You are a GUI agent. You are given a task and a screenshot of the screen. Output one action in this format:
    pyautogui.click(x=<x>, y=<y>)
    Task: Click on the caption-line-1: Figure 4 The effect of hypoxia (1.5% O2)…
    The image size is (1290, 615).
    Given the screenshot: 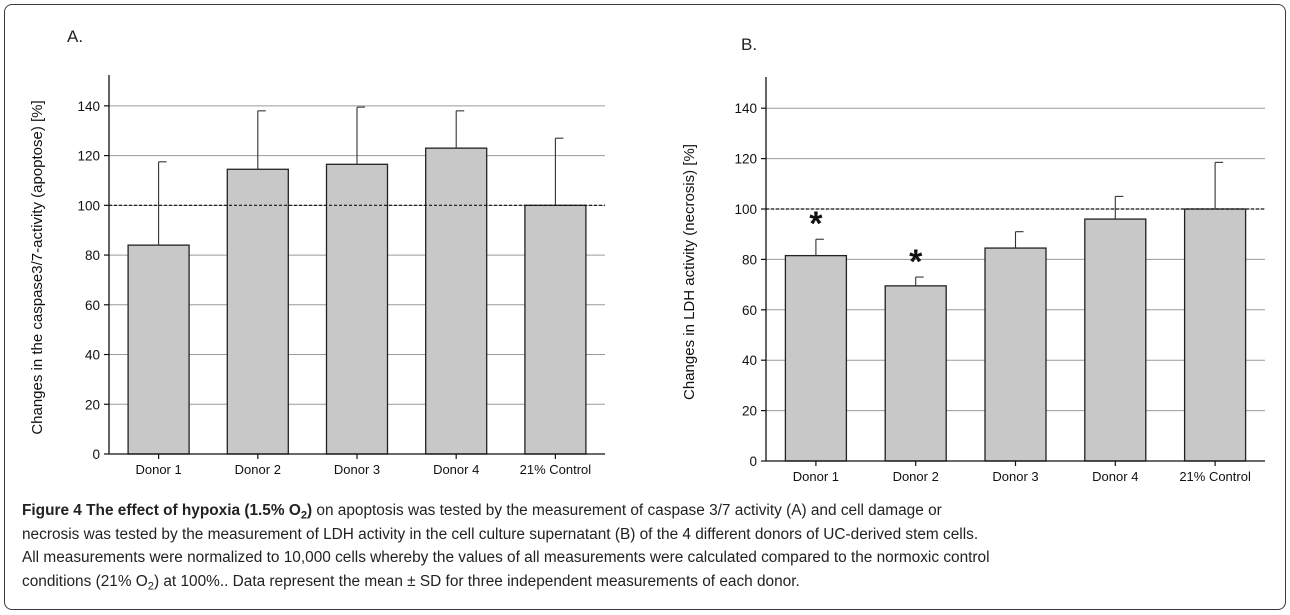 What is the action you would take?
    pyautogui.click(x=482, y=512)
    